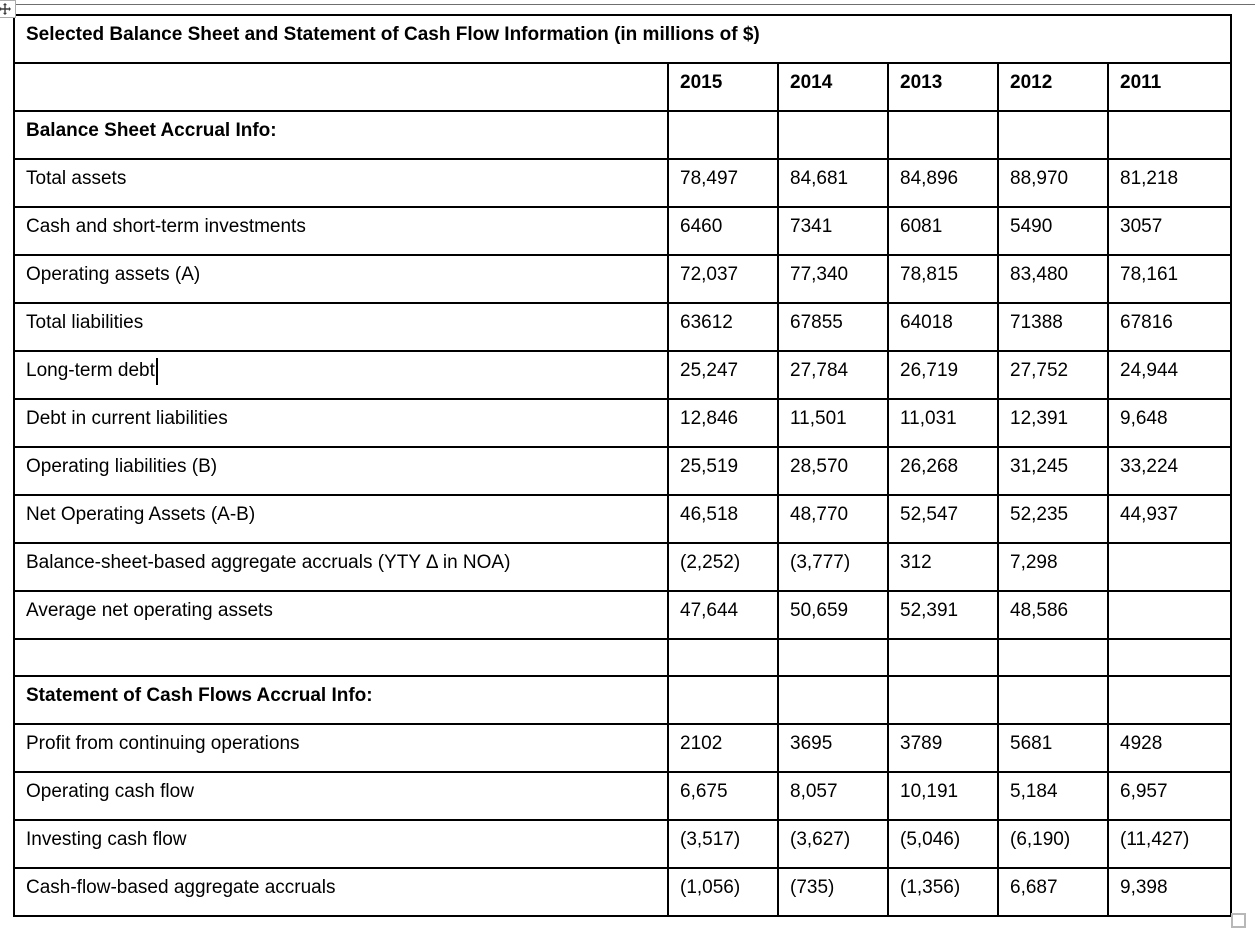 This screenshot has height=932, width=1255. What do you see at coordinates (723, 375) in the screenshot?
I see `value-cell: 25,247` at bounding box center [723, 375].